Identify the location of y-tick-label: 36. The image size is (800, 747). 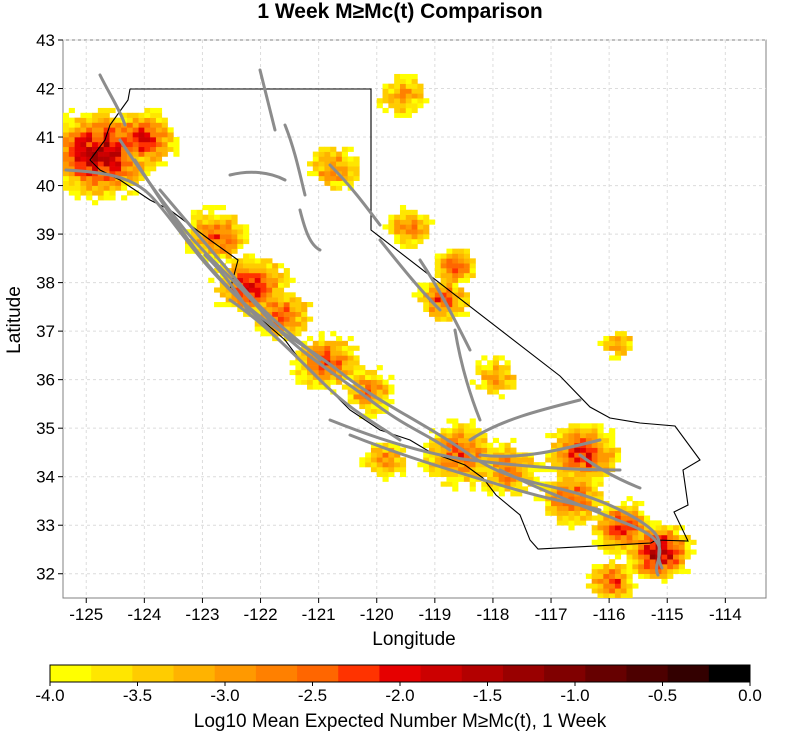
(45, 380).